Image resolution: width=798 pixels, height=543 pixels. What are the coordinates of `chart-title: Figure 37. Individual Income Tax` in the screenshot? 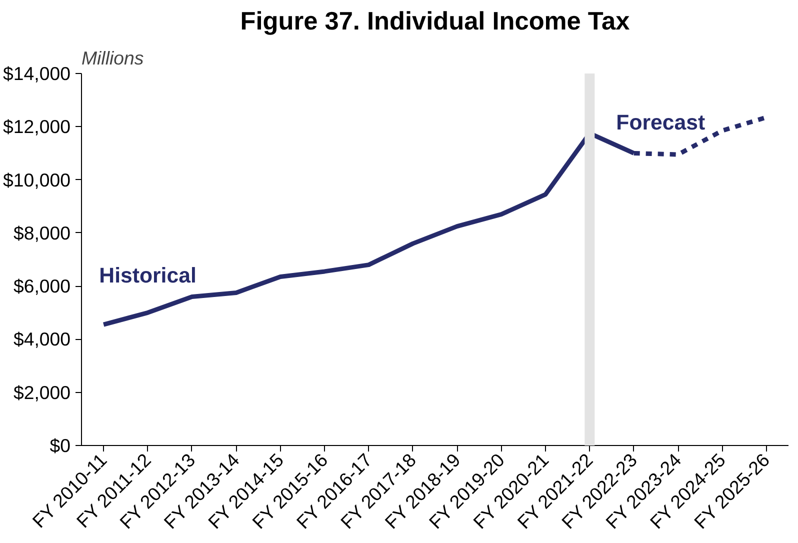 It's located at (435, 22).